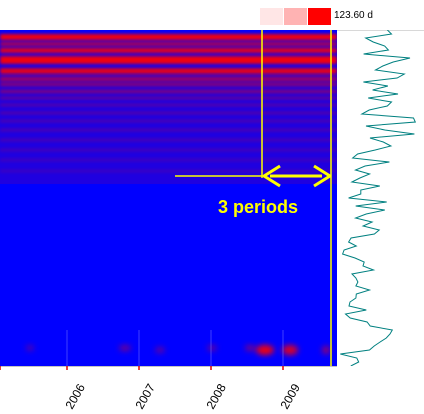 This screenshot has width=424, height=414. What do you see at coordinates (212, 15) in the screenshot?
I see `color-scale-bar: 123.60 d` at bounding box center [212, 15].